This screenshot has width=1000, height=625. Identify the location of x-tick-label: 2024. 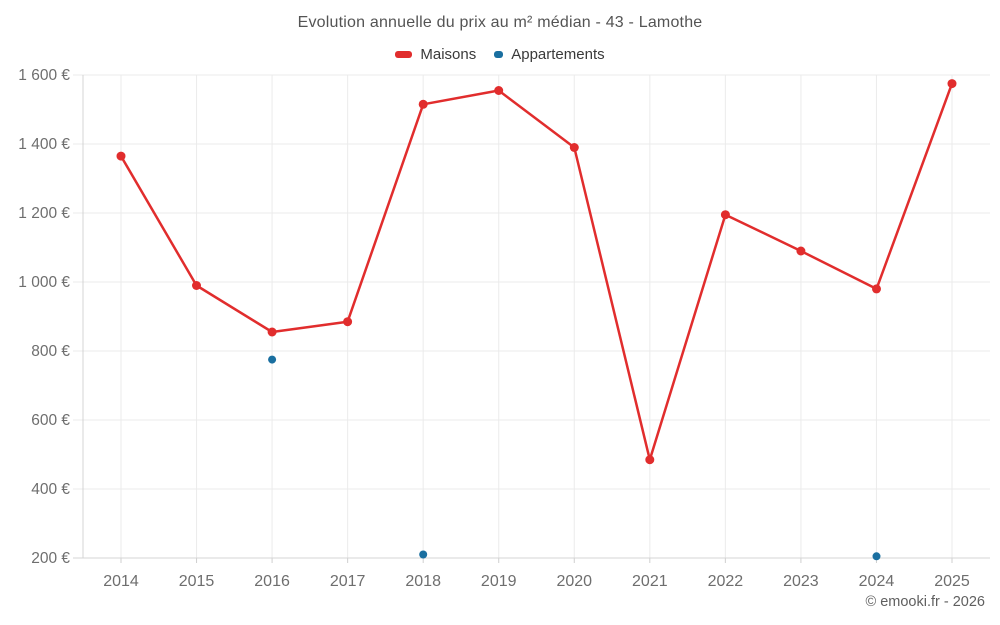
(877, 581).